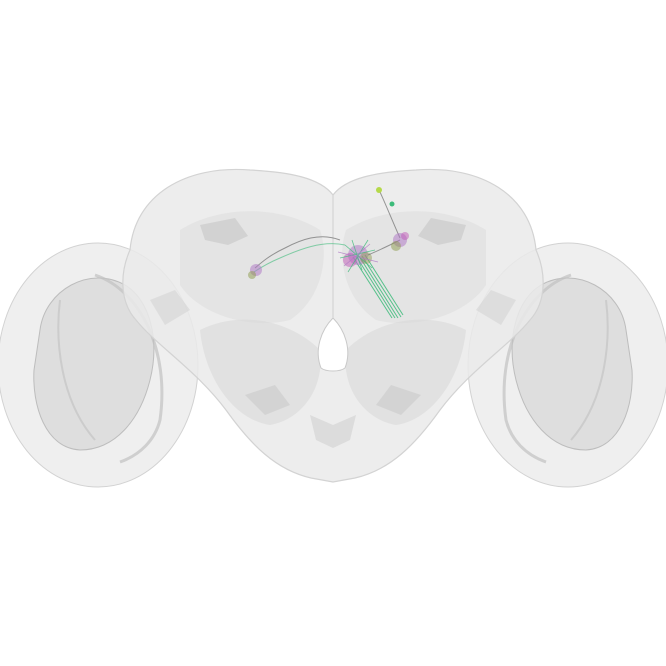 The height and width of the screenshot is (666, 666). What do you see at coordinates (392, 204) in the screenshot?
I see `soma-green` at bounding box center [392, 204].